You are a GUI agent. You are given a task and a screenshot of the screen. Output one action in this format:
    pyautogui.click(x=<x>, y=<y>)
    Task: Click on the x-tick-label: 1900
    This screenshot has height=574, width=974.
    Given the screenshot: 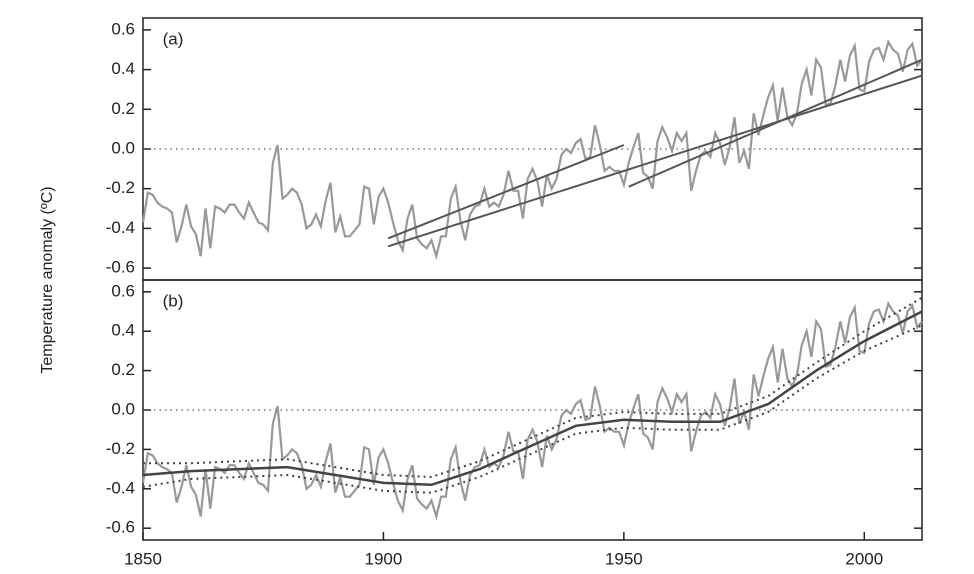 What is the action you would take?
    pyautogui.click(x=384, y=558)
    